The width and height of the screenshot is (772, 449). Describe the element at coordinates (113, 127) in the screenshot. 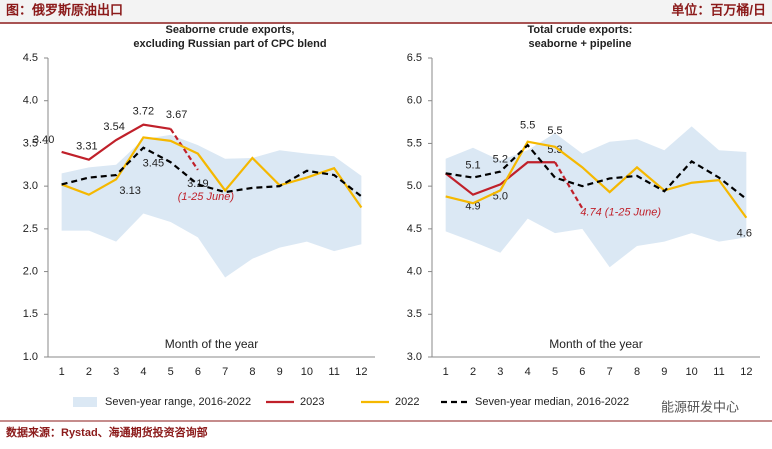

I see `value-label: 3.54` at that location.